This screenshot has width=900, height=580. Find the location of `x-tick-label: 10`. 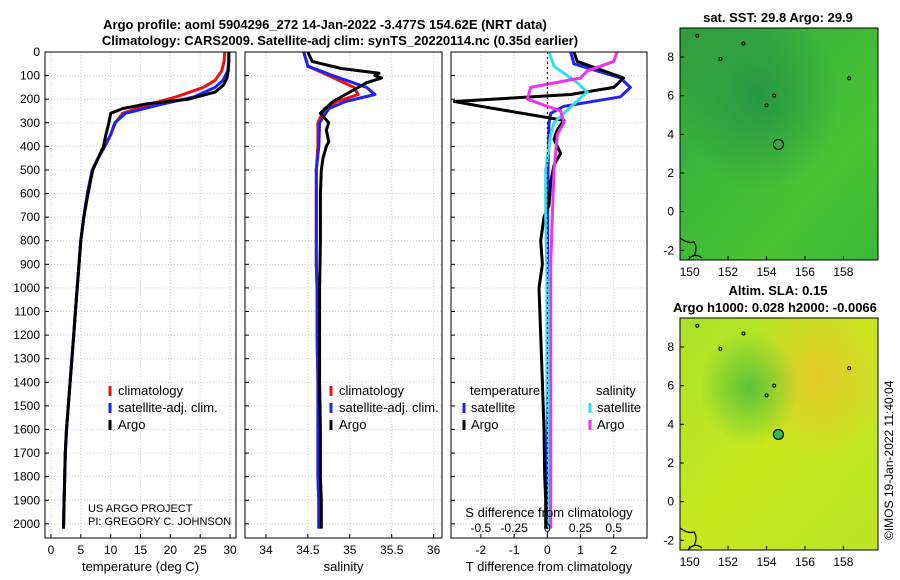

x-tick-label: 10 is located at coordinates (111, 550).